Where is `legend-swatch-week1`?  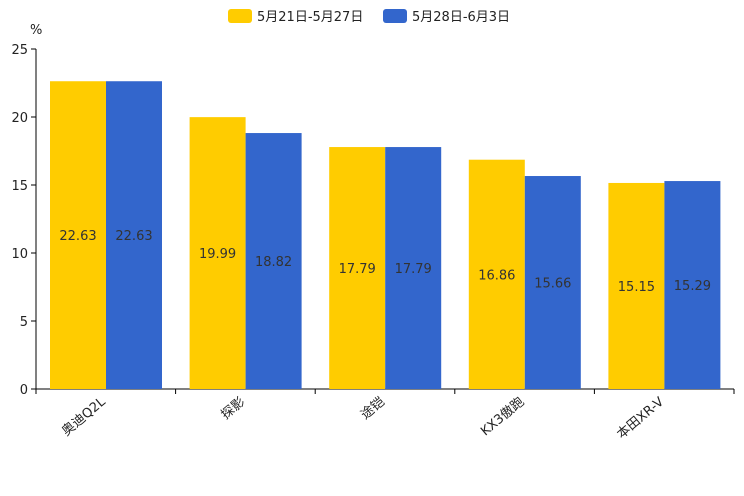 legend-swatch-week1 is located at coordinates (240, 16).